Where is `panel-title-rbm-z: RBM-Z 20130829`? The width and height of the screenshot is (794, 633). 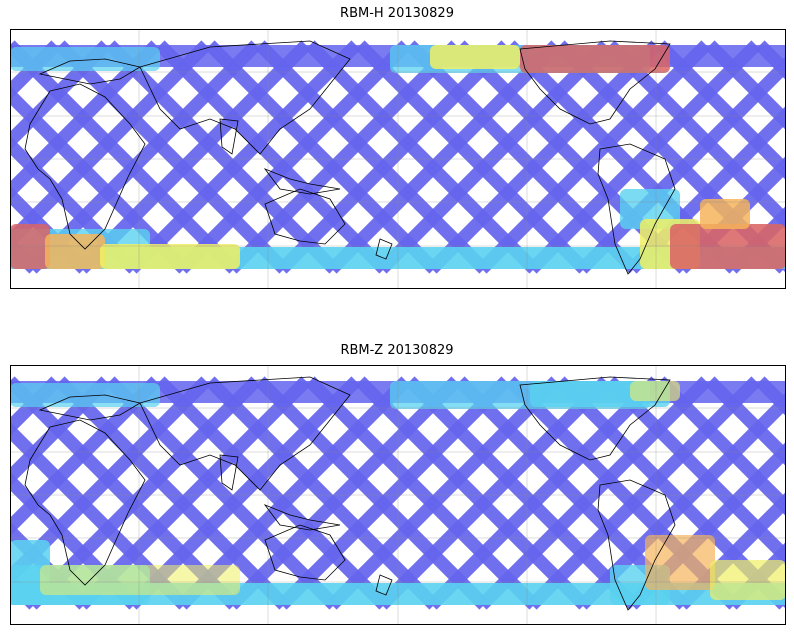 panel-title-rbm-z: RBM-Z 20130829 is located at coordinates (397, 350).